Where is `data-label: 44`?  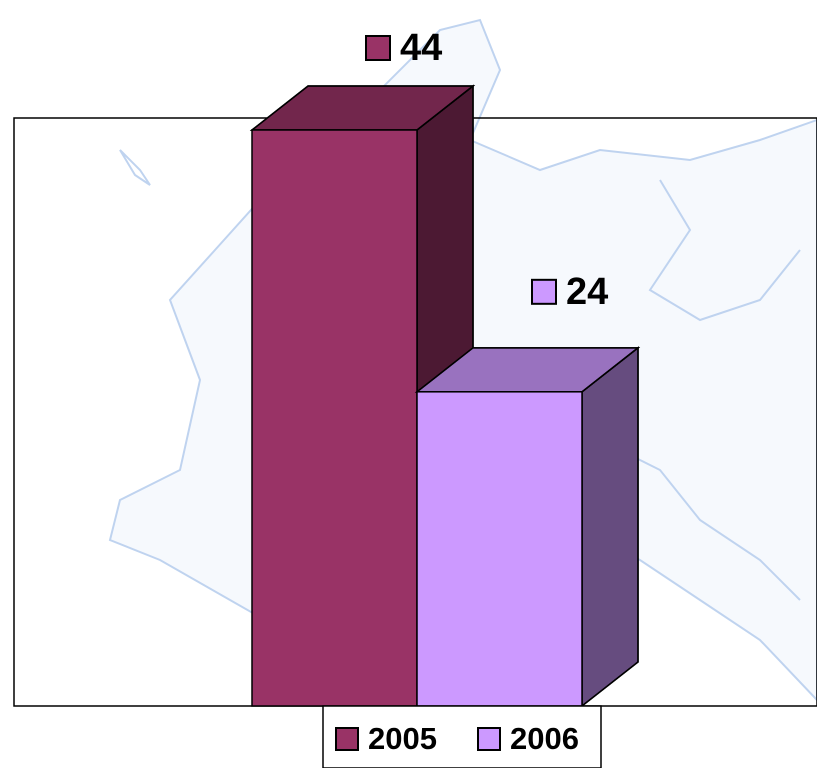
data-label: 44 is located at coordinates (421, 48).